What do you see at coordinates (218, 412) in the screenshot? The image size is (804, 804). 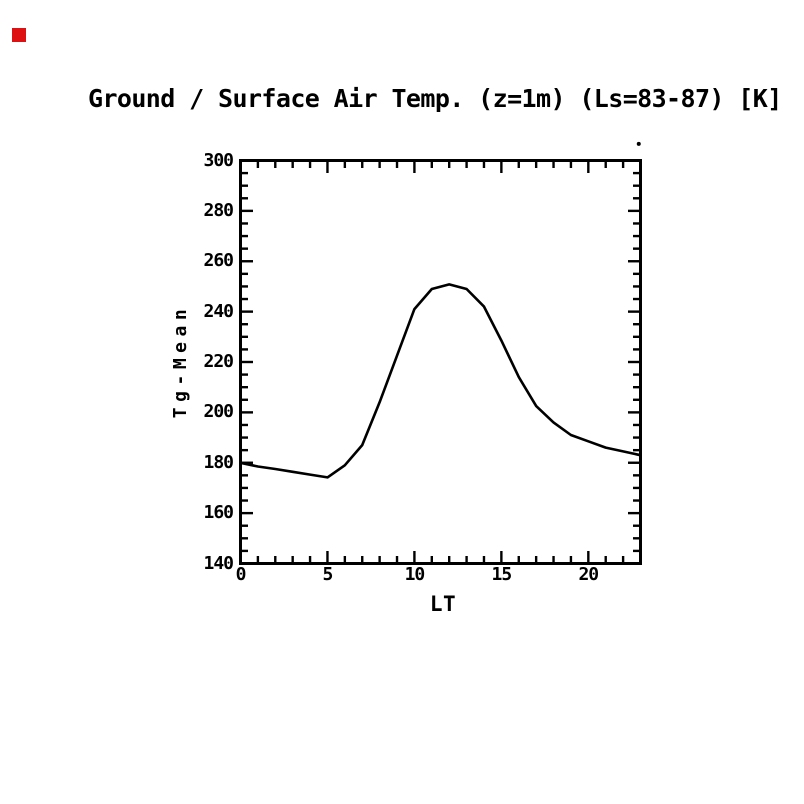 I see `y-tick-label: 200` at bounding box center [218, 412].